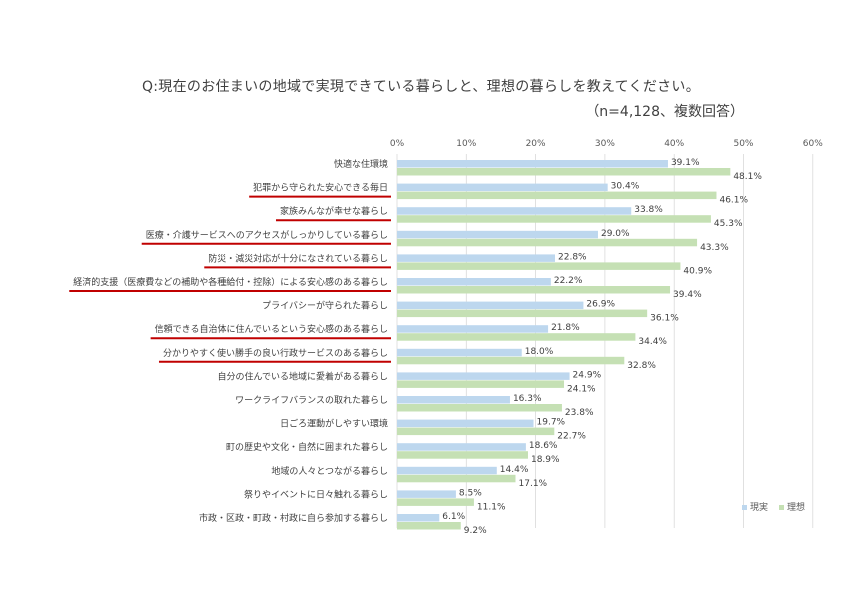 This screenshot has height=595, width=842. I want to click on chart-title: Q:現在のお住まいの地域で実現できている暮らしと、理想の暮らしを教えてください。, so click(421, 87).